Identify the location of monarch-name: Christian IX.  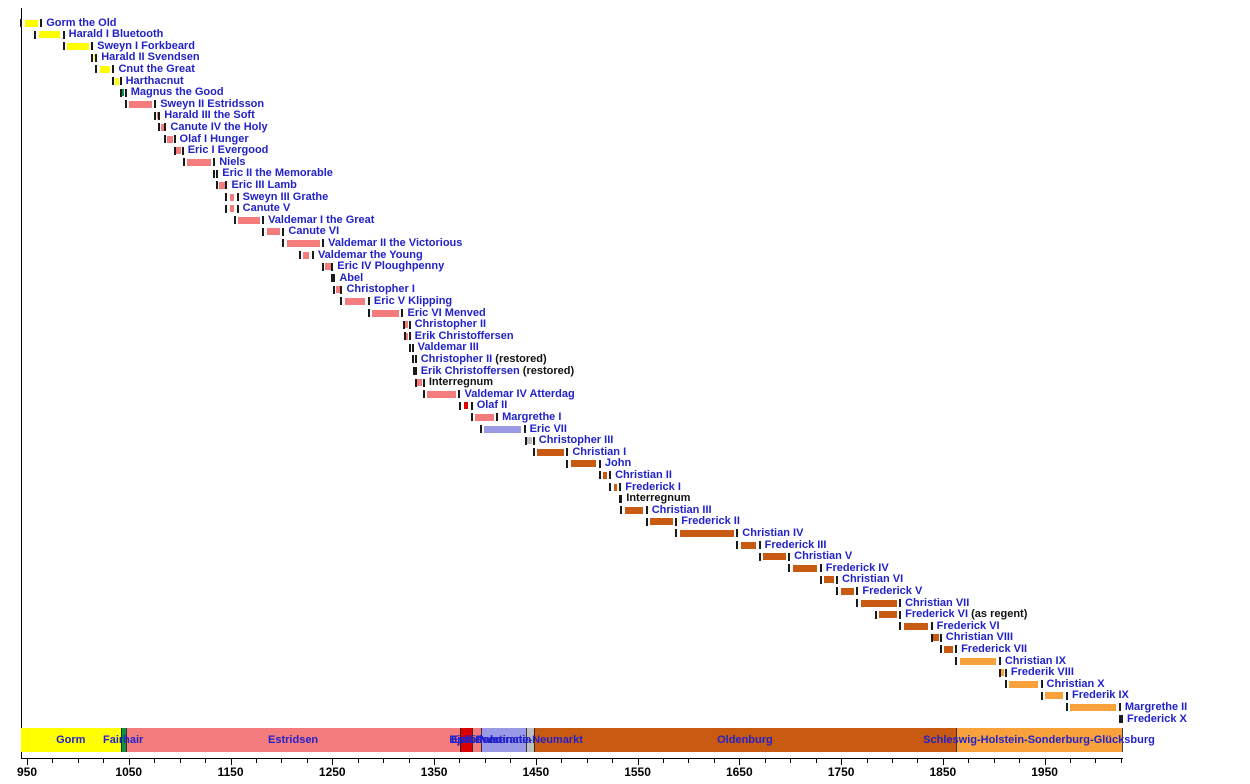
(1035, 660).